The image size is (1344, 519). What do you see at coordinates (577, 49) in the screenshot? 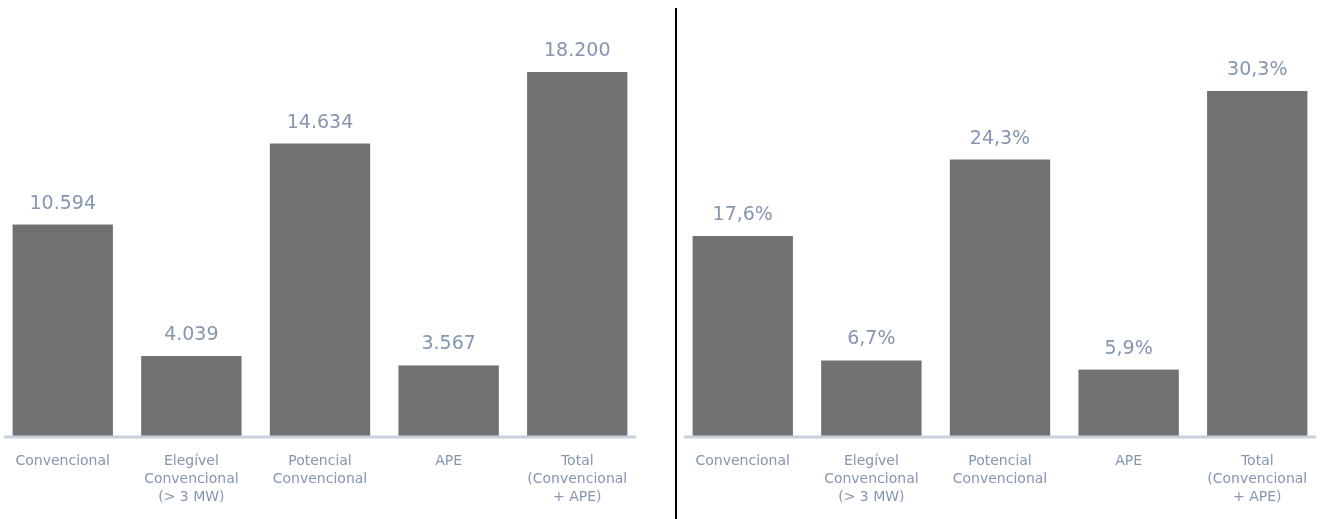
I see `data-label: 18.200` at bounding box center [577, 49].